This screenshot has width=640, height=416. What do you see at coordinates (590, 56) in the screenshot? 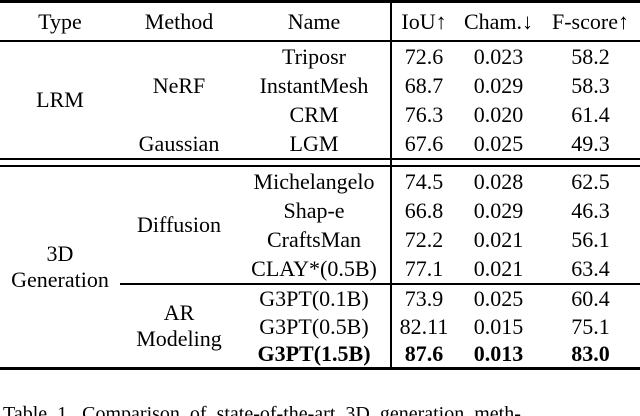
I see `cell-fscore: 58.2` at bounding box center [590, 56].